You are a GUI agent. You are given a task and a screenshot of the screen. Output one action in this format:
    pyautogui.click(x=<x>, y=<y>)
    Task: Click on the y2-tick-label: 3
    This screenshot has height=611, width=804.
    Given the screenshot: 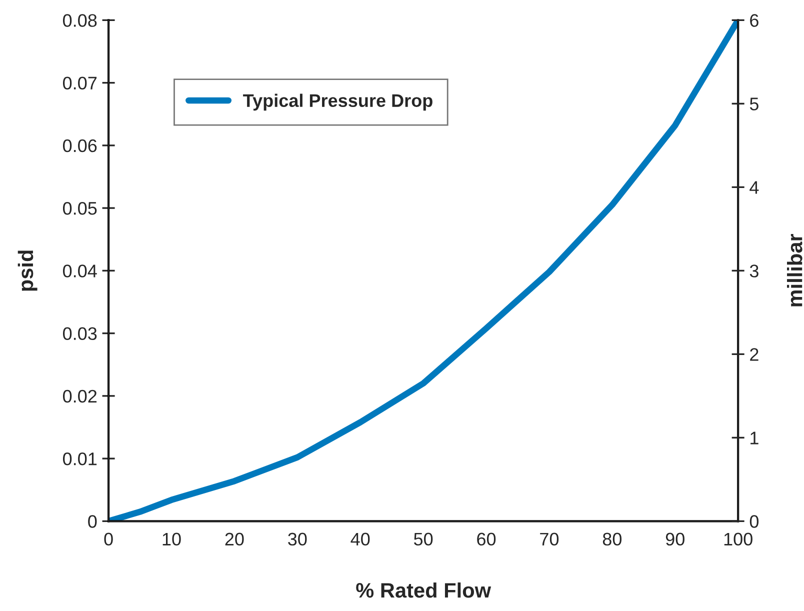 What is the action you would take?
    pyautogui.click(x=754, y=271)
    